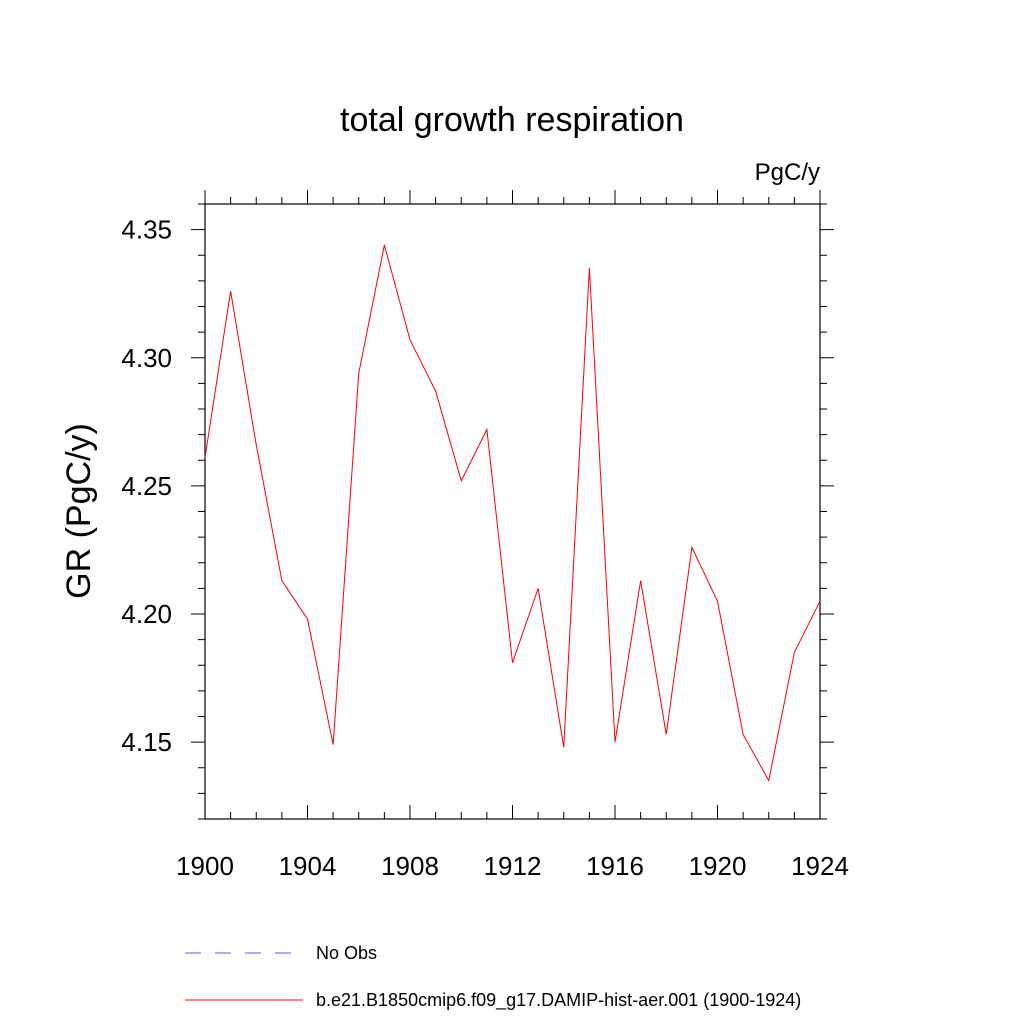 The height and width of the screenshot is (1024, 1024). Describe the element at coordinates (410, 866) in the screenshot. I see `x-tick-label: 1908` at that location.